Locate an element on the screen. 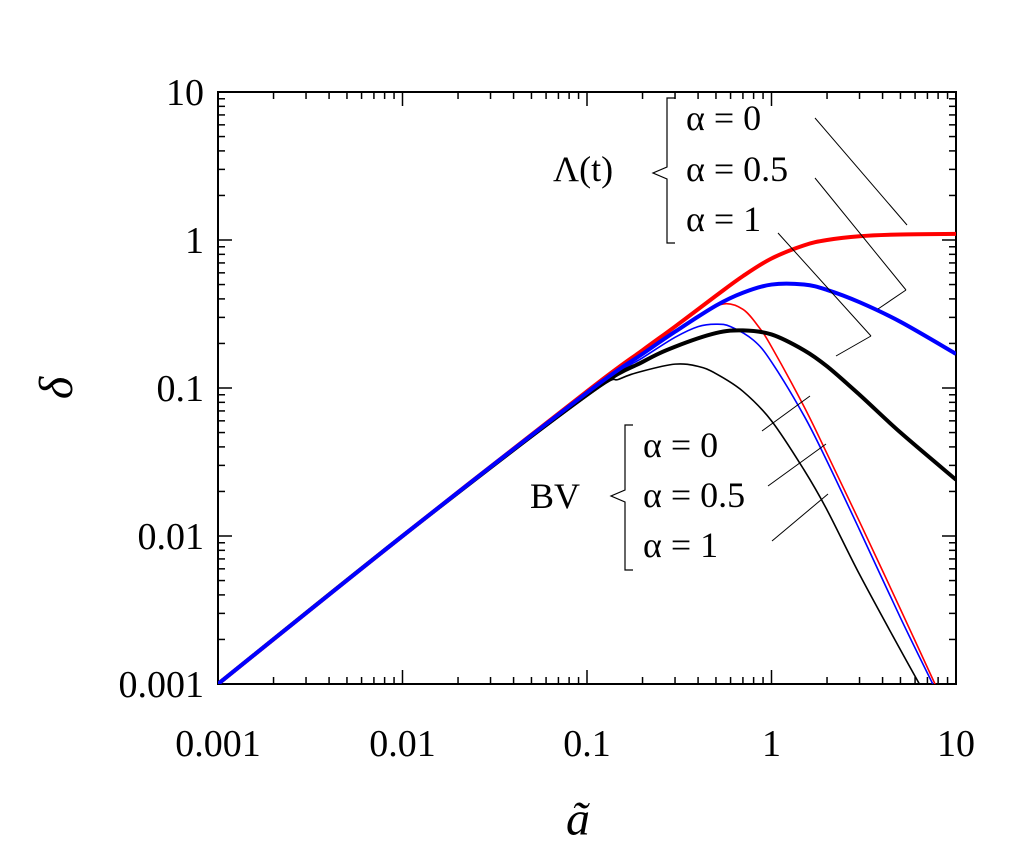 The height and width of the screenshot is (857, 1024). lambda-alpha-0-leader is located at coordinates (861, 171).